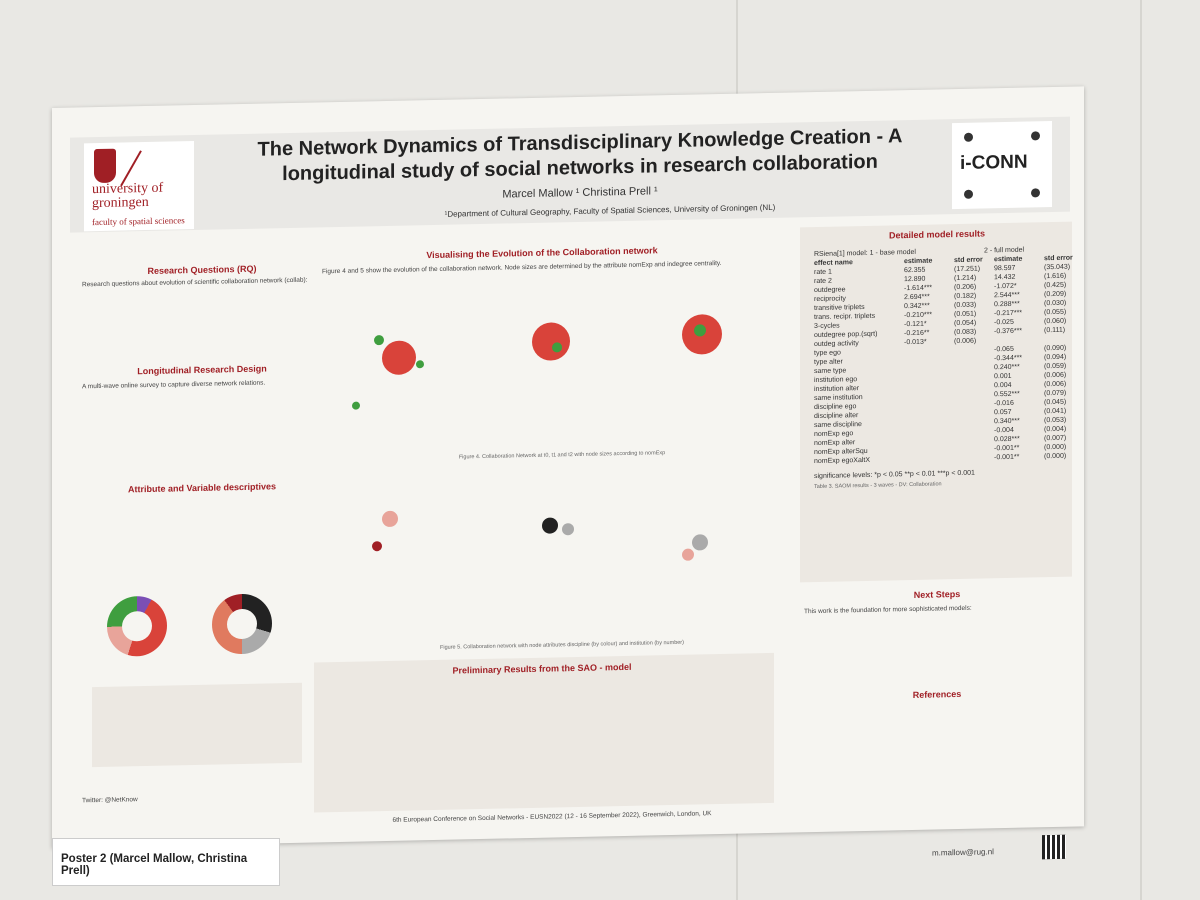  I want to click on attr-heading: Attribute and Variable descriptives, so click(202, 488).